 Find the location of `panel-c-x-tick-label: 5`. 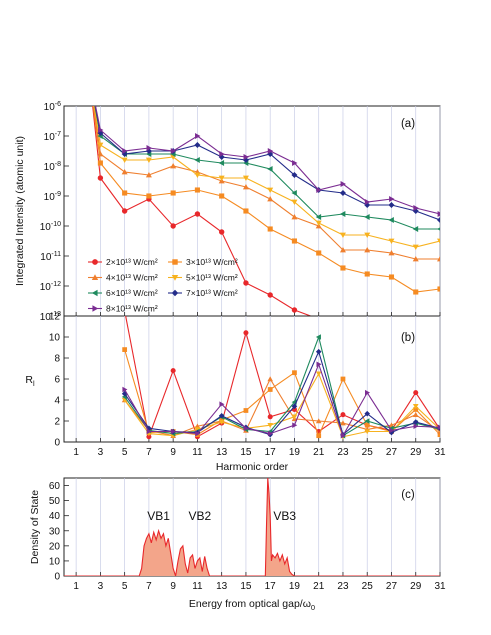

panel-c-x-tick-label: 5 is located at coordinates (125, 586).